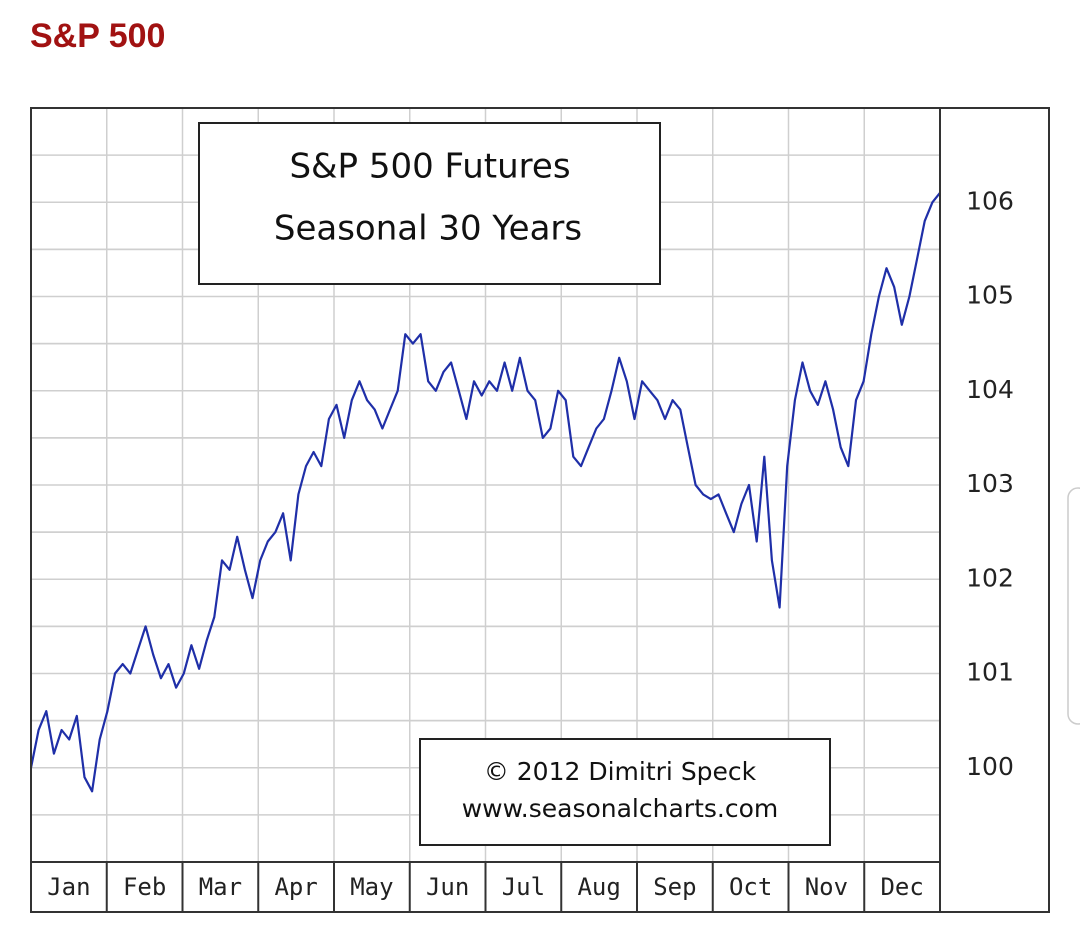  I want to click on x-tick-label: Aug, so click(598, 887).